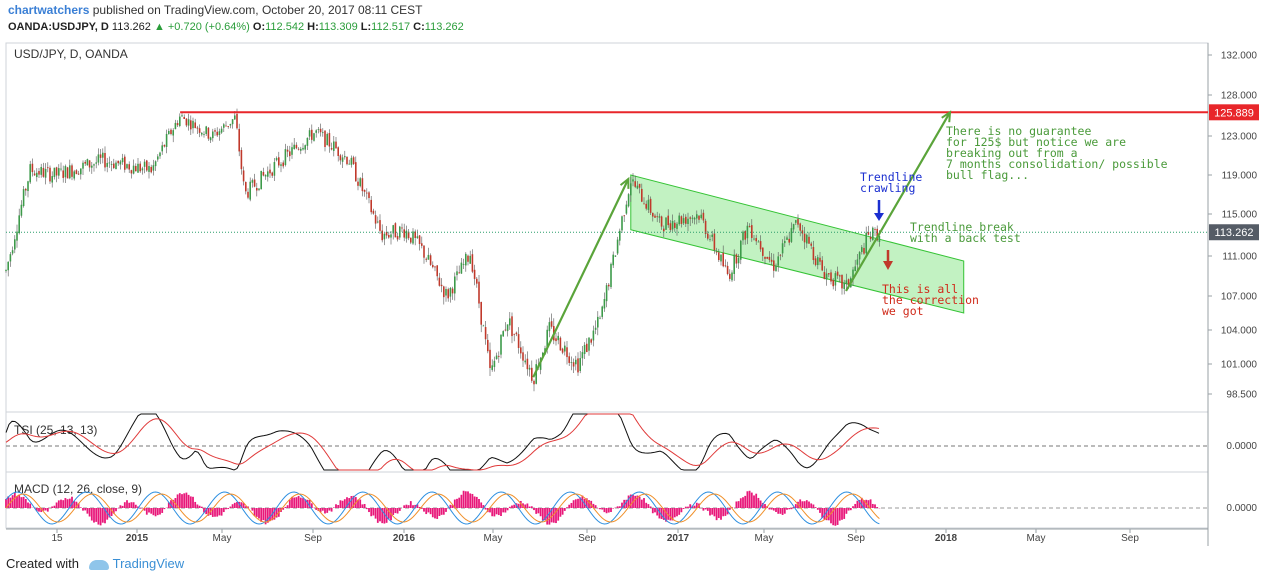  What do you see at coordinates (493, 538) in the screenshot?
I see `x-tick-label: May` at bounding box center [493, 538].